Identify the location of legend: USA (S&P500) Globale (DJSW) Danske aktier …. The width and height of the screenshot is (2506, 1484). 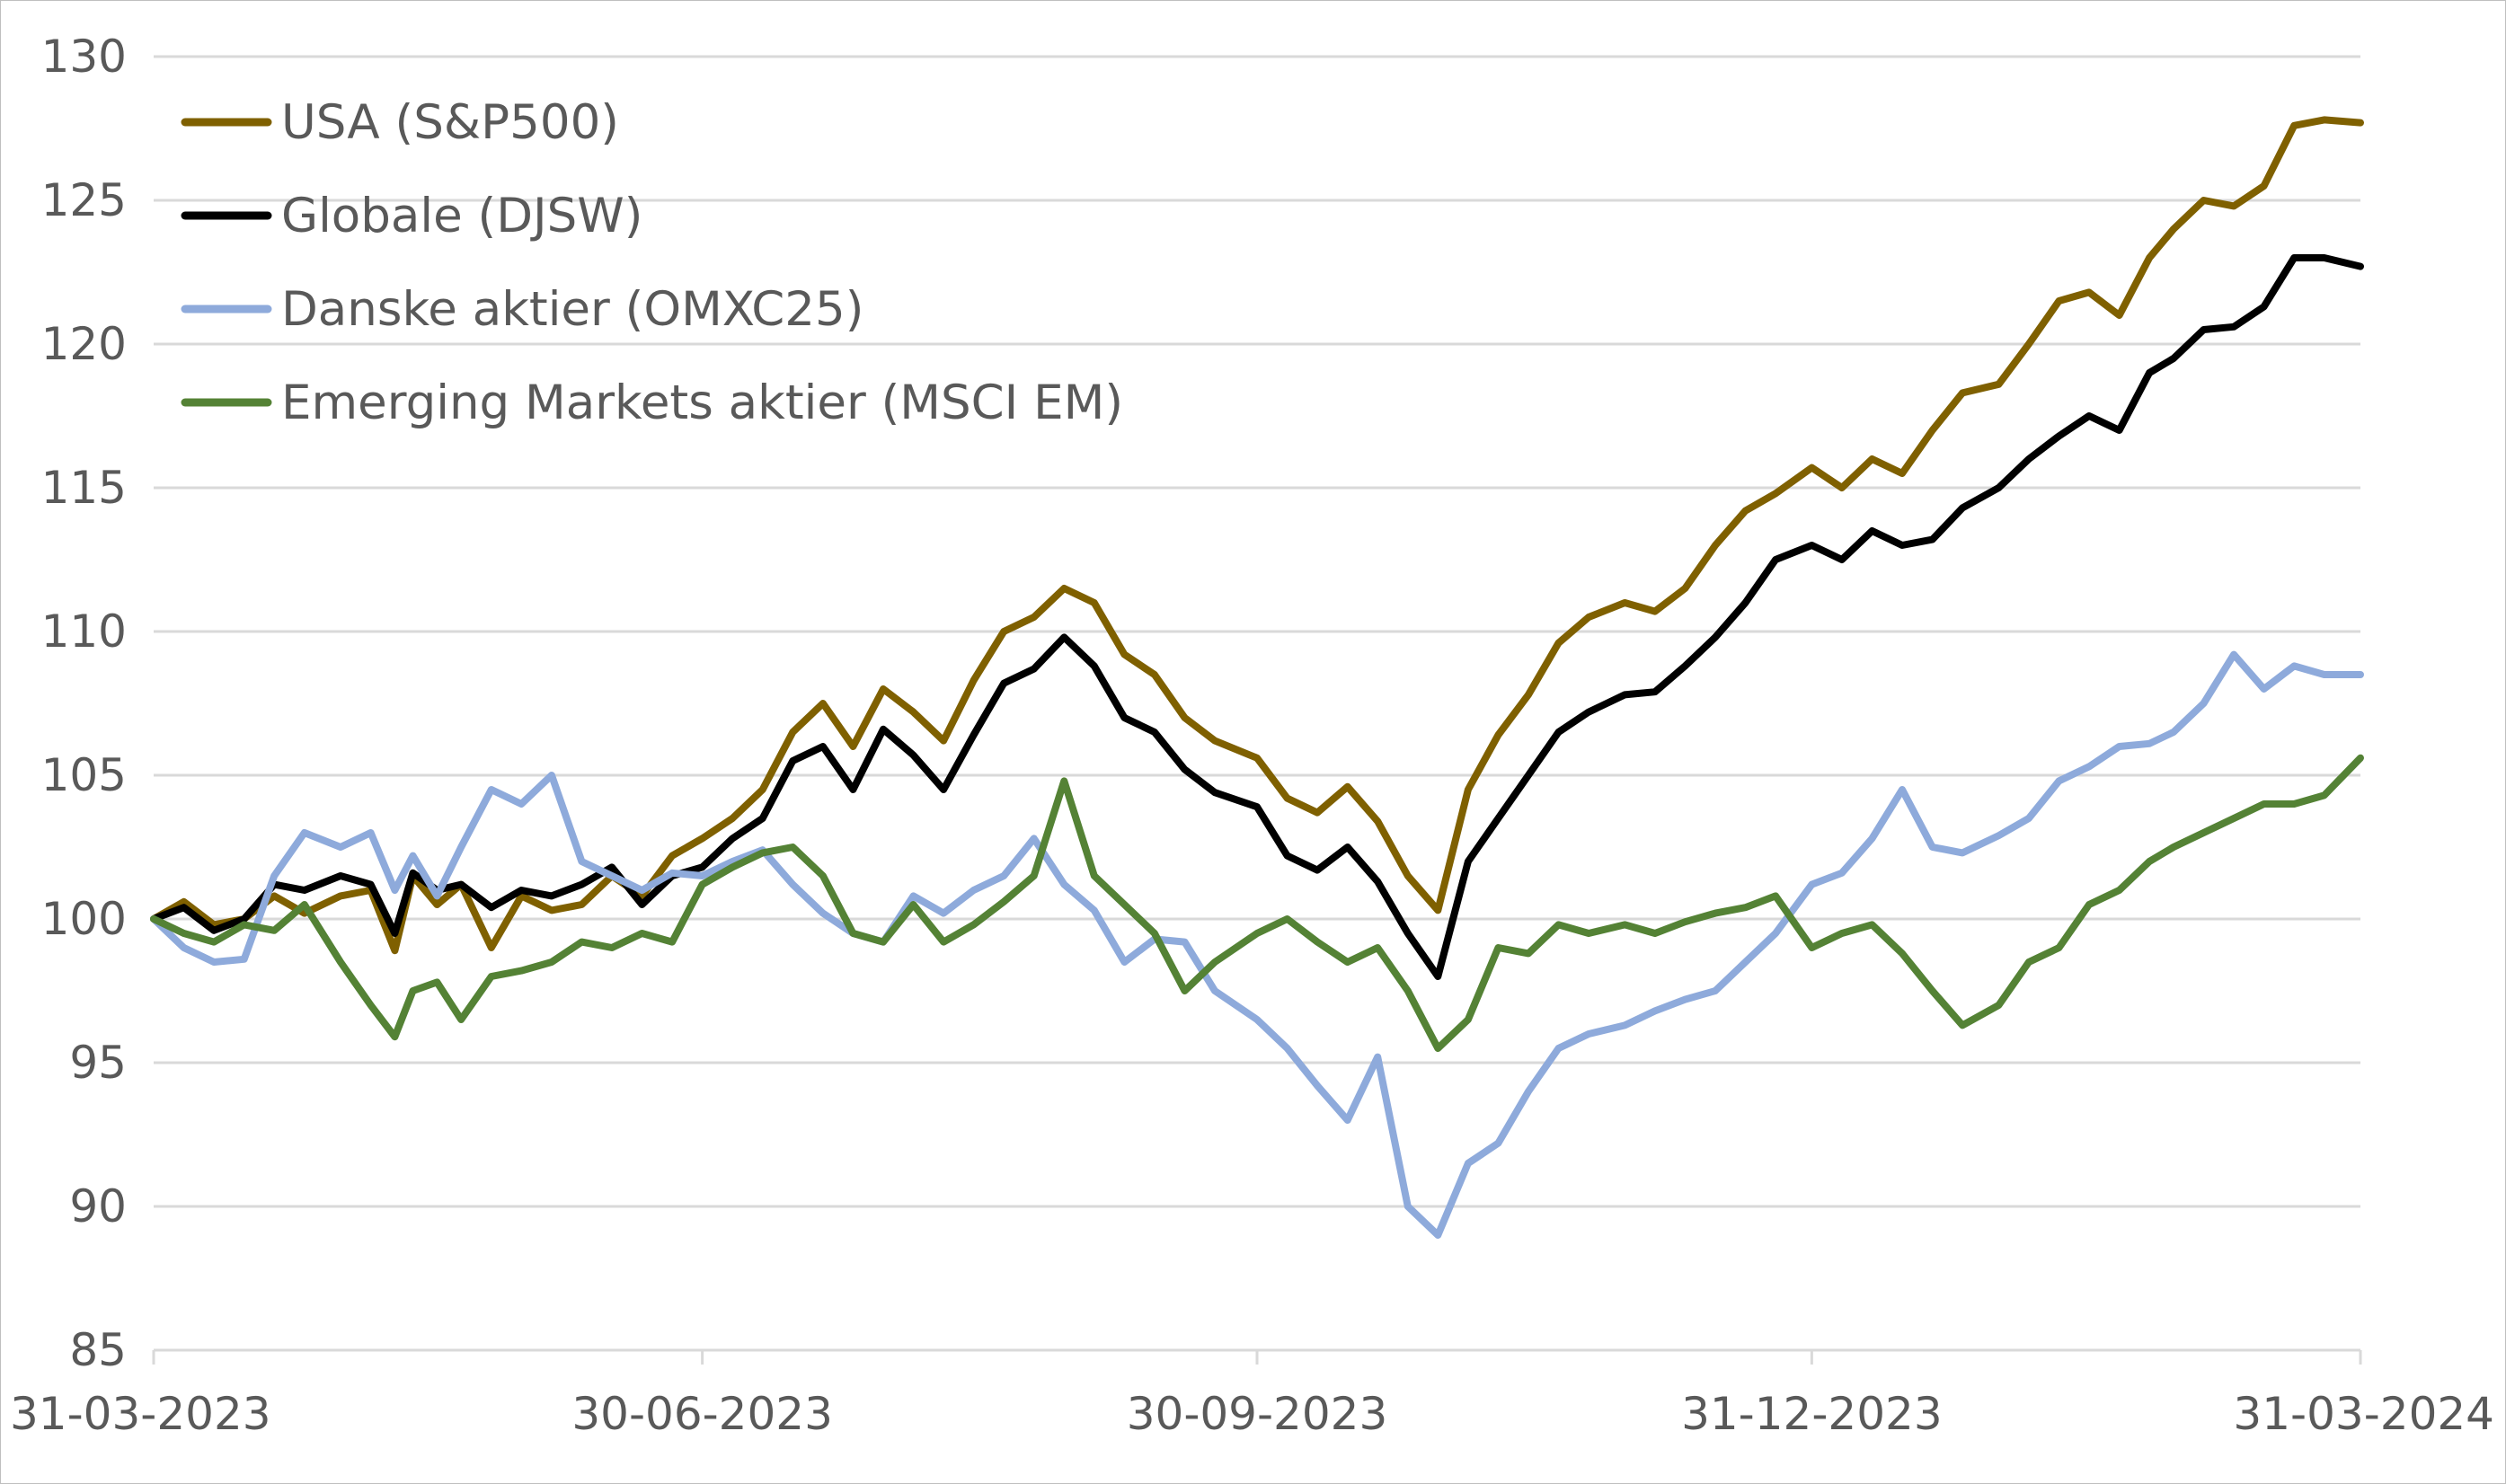
(652, 263).